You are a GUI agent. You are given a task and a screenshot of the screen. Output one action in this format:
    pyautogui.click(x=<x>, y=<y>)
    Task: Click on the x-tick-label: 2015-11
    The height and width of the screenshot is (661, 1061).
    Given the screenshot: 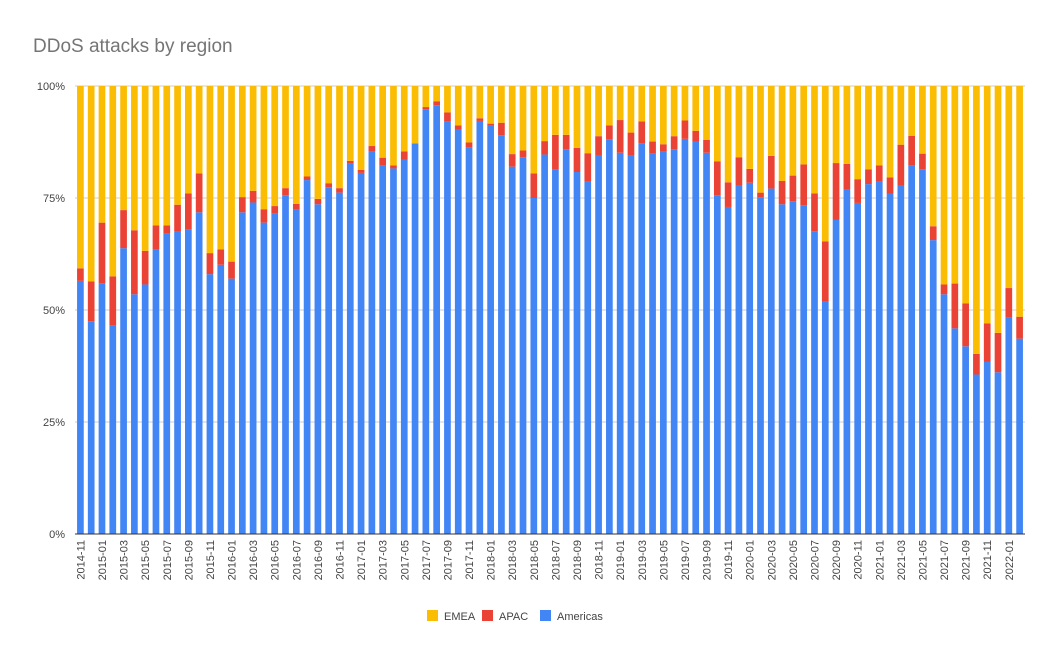 What is the action you would take?
    pyautogui.click(x=211, y=560)
    